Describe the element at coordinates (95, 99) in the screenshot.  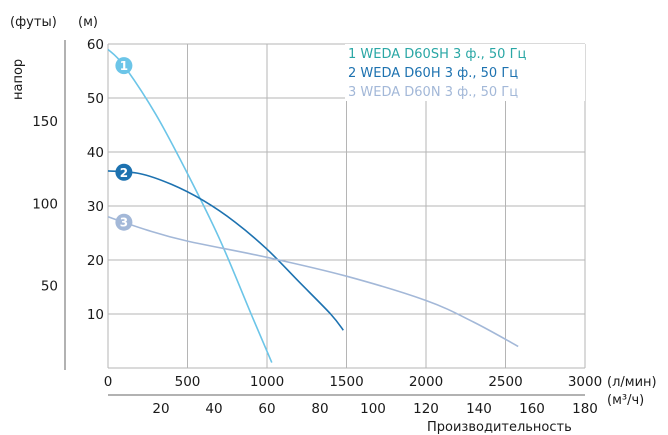
I see `y-meters-tick-label: 50` at that location.